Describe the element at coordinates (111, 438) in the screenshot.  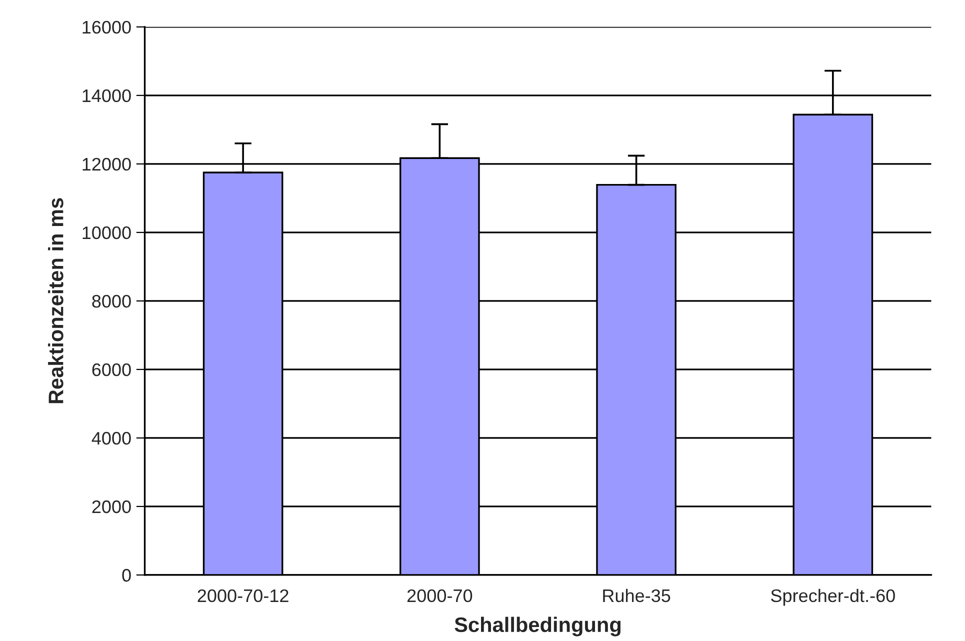
I see `y-tick-label: 4000` at that location.